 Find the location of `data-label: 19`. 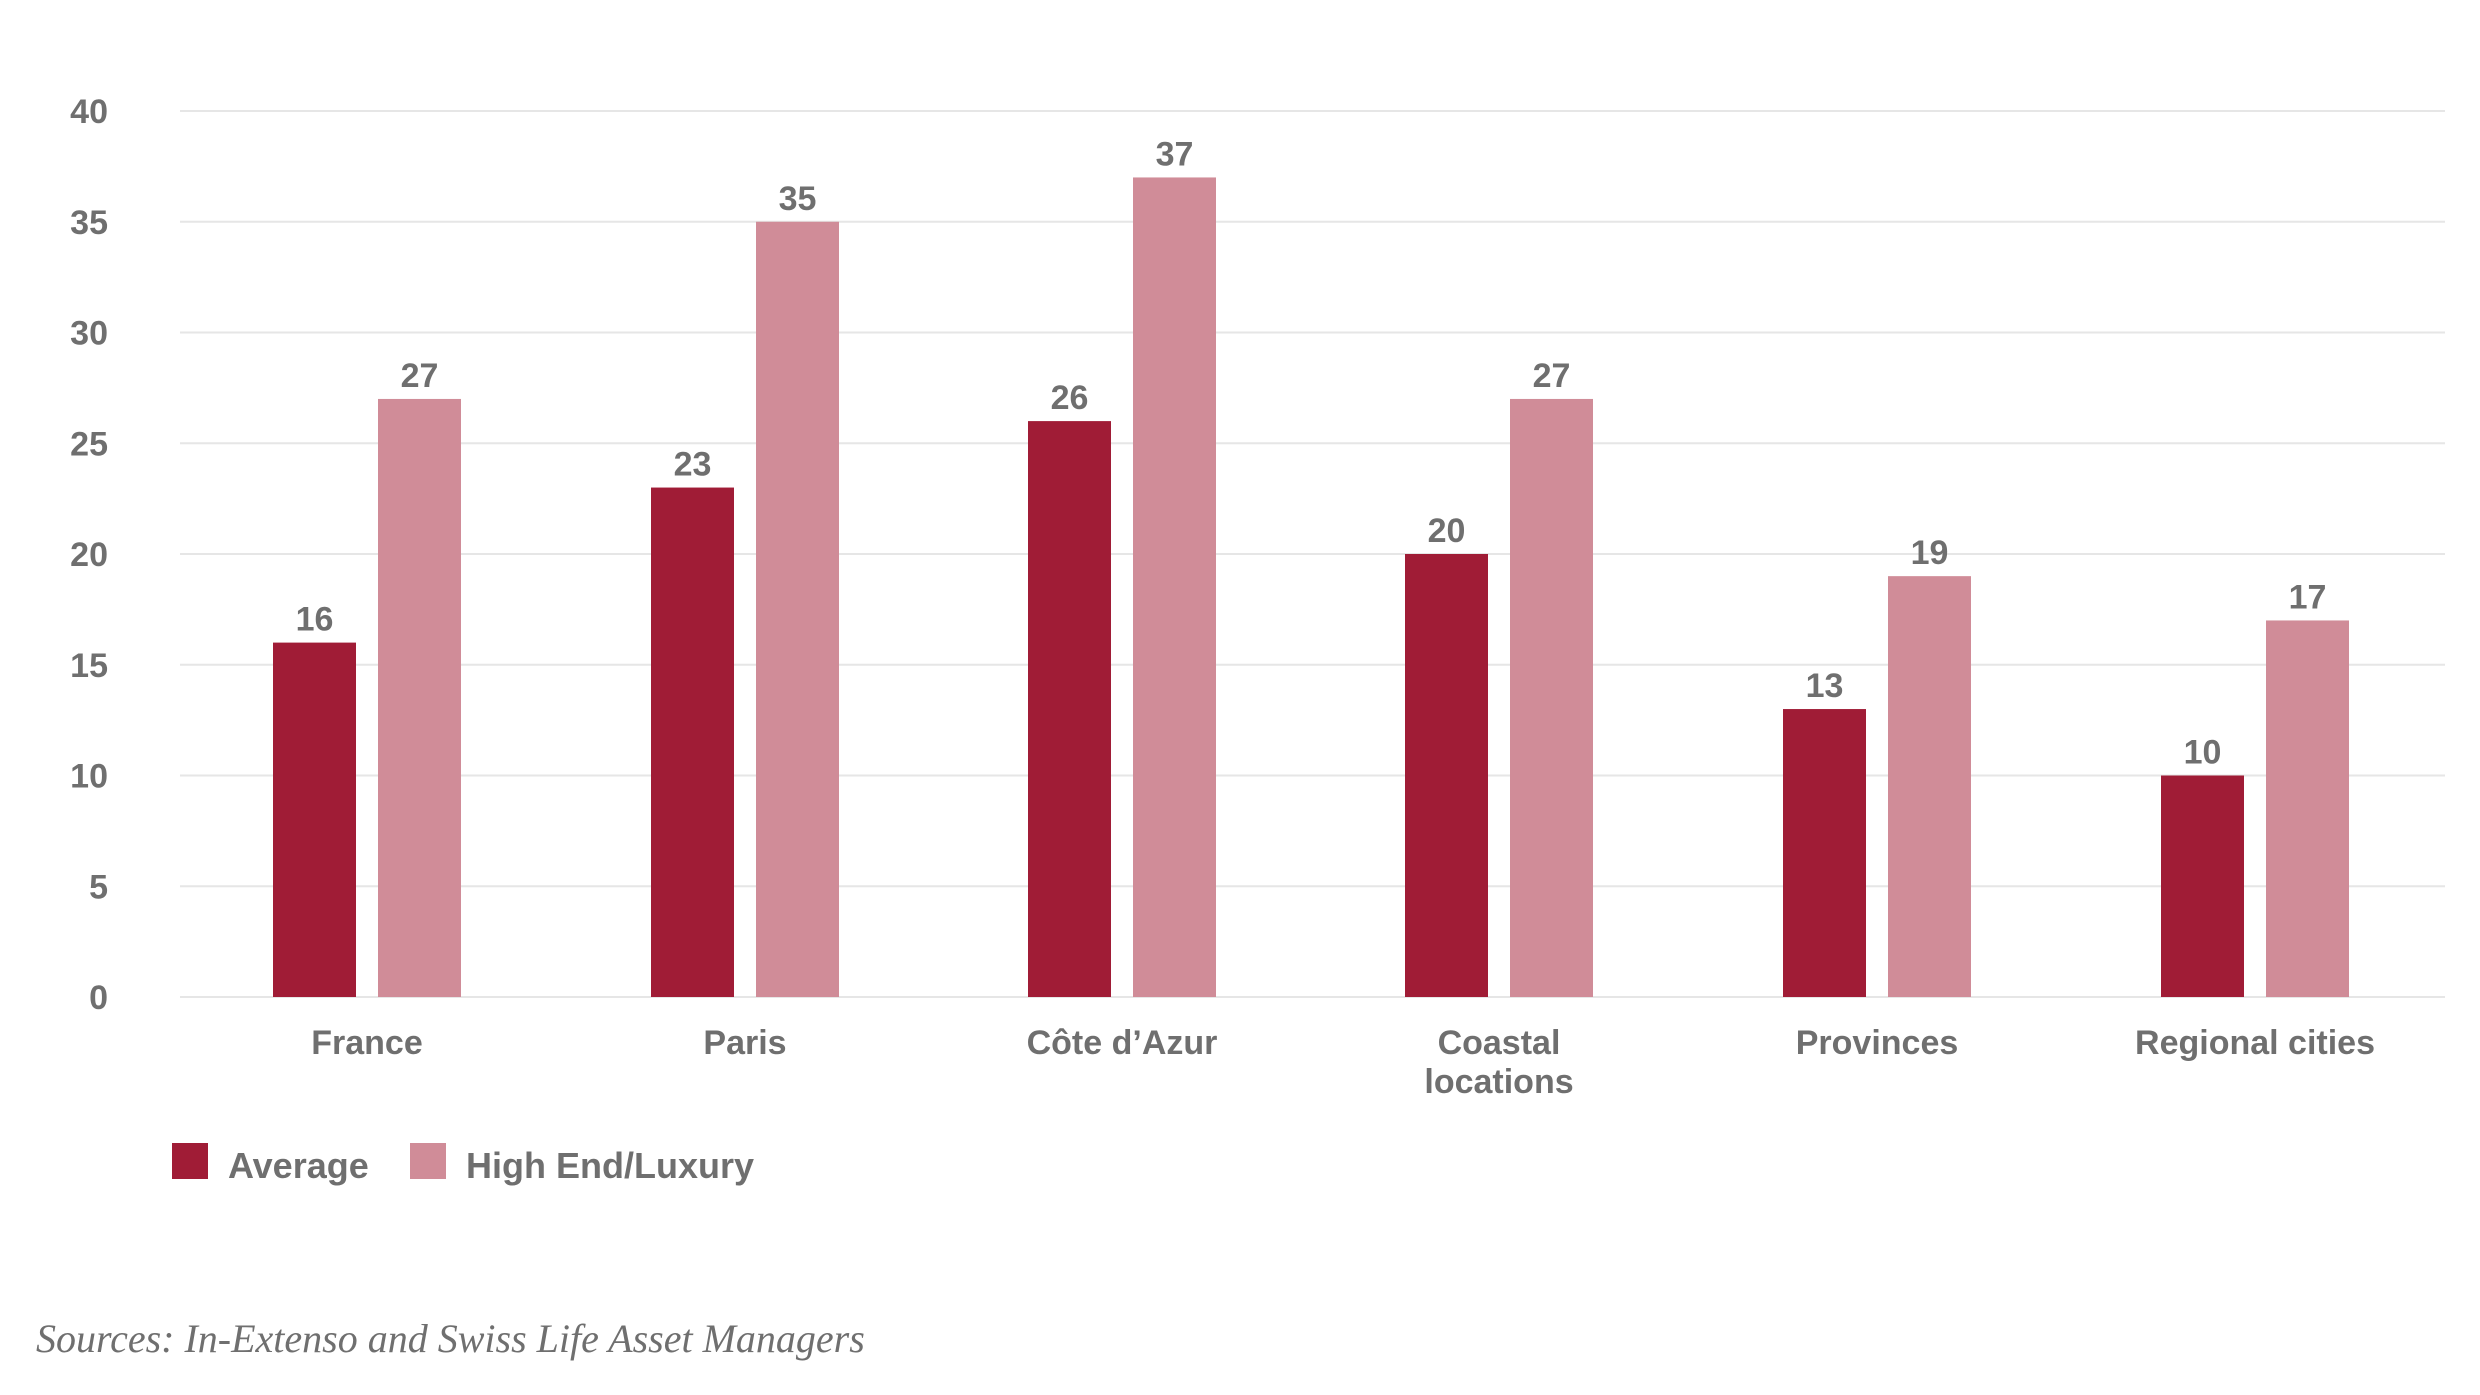

data-label: 19 is located at coordinates (1930, 553).